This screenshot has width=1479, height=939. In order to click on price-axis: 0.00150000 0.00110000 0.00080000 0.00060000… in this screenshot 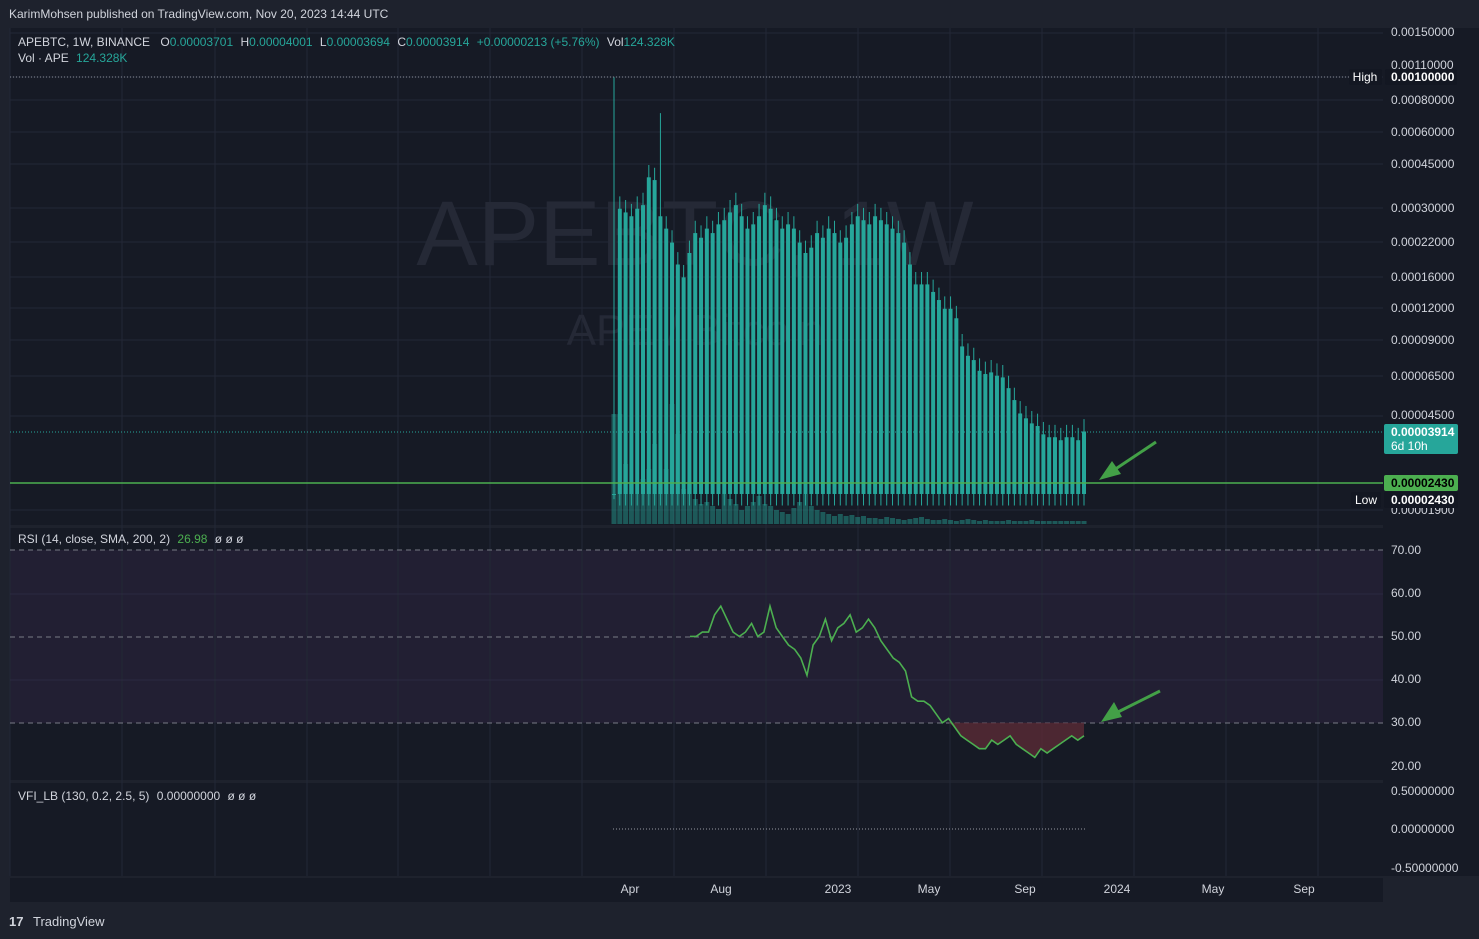, I will do `click(1423, 271)`.